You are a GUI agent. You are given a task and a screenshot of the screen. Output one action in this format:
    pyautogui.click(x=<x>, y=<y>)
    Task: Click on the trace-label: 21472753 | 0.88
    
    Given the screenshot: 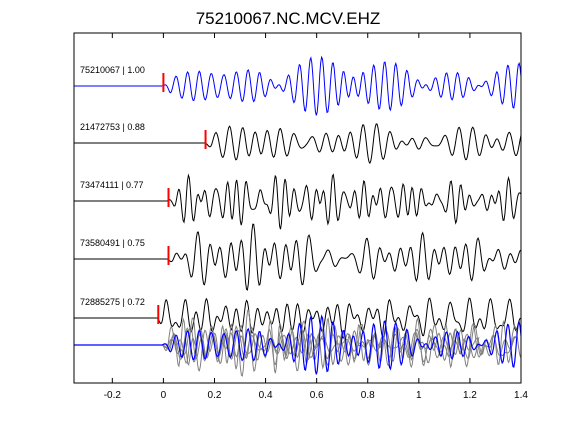 What is the action you would take?
    pyautogui.click(x=112, y=127)
    